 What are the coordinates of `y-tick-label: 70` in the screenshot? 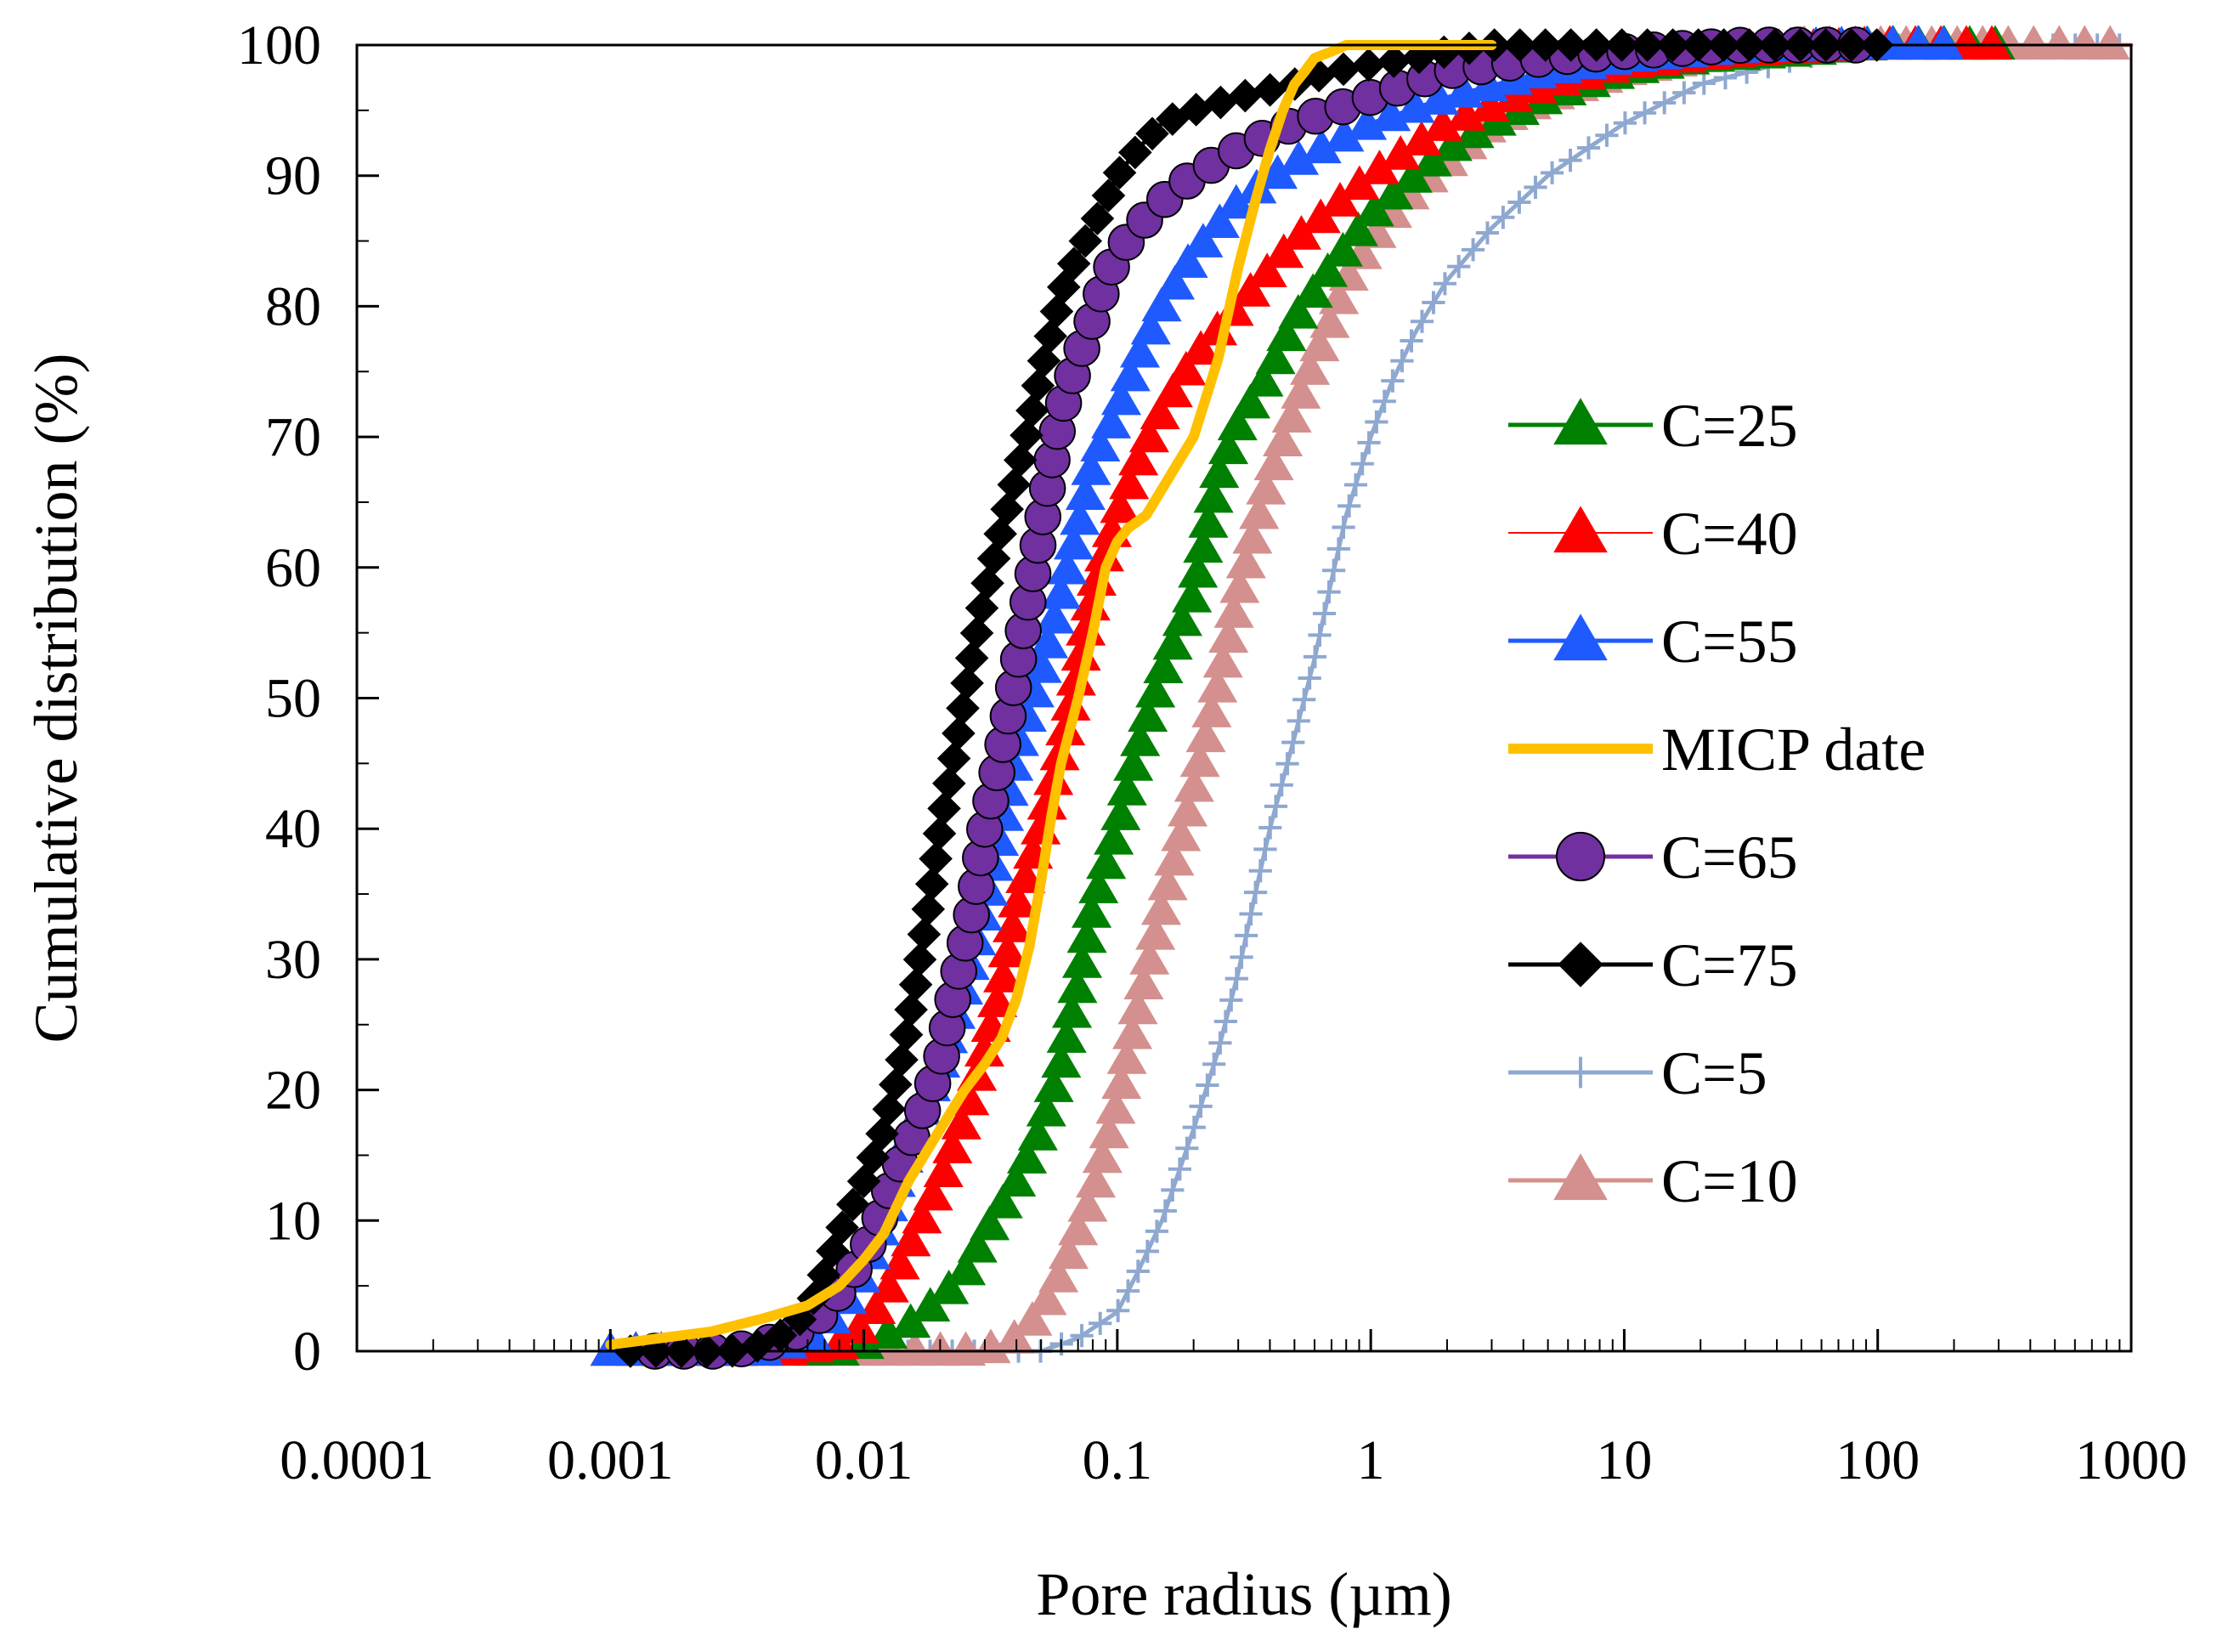 It's located at (293, 437).